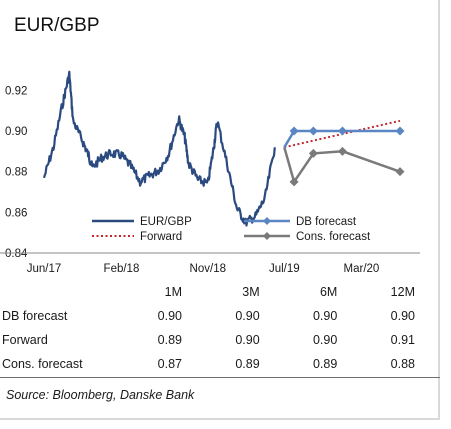  I want to click on table-row: DB forecast 0.90 0.90 0.90 0.90, so click(212, 316).